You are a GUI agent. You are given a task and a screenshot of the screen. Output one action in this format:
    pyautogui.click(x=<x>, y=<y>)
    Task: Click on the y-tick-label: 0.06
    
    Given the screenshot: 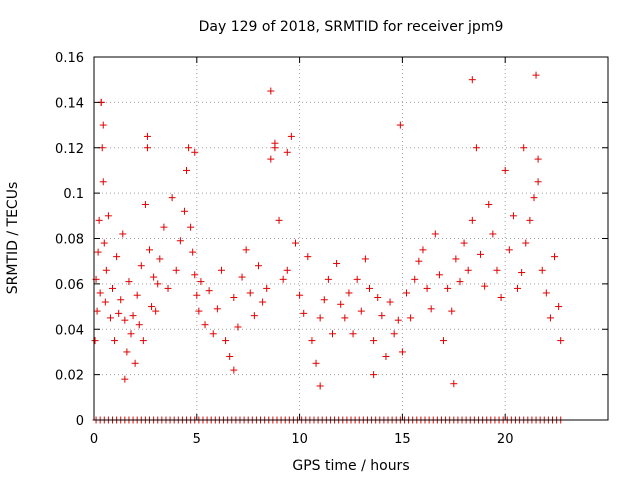 What is the action you would take?
    pyautogui.click(x=69, y=285)
    